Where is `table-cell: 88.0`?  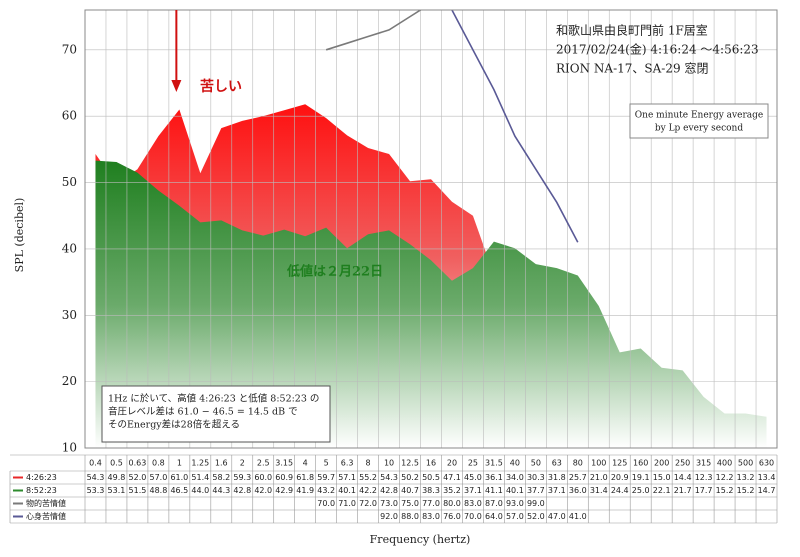 table-cell: 88.0 is located at coordinates (410, 516).